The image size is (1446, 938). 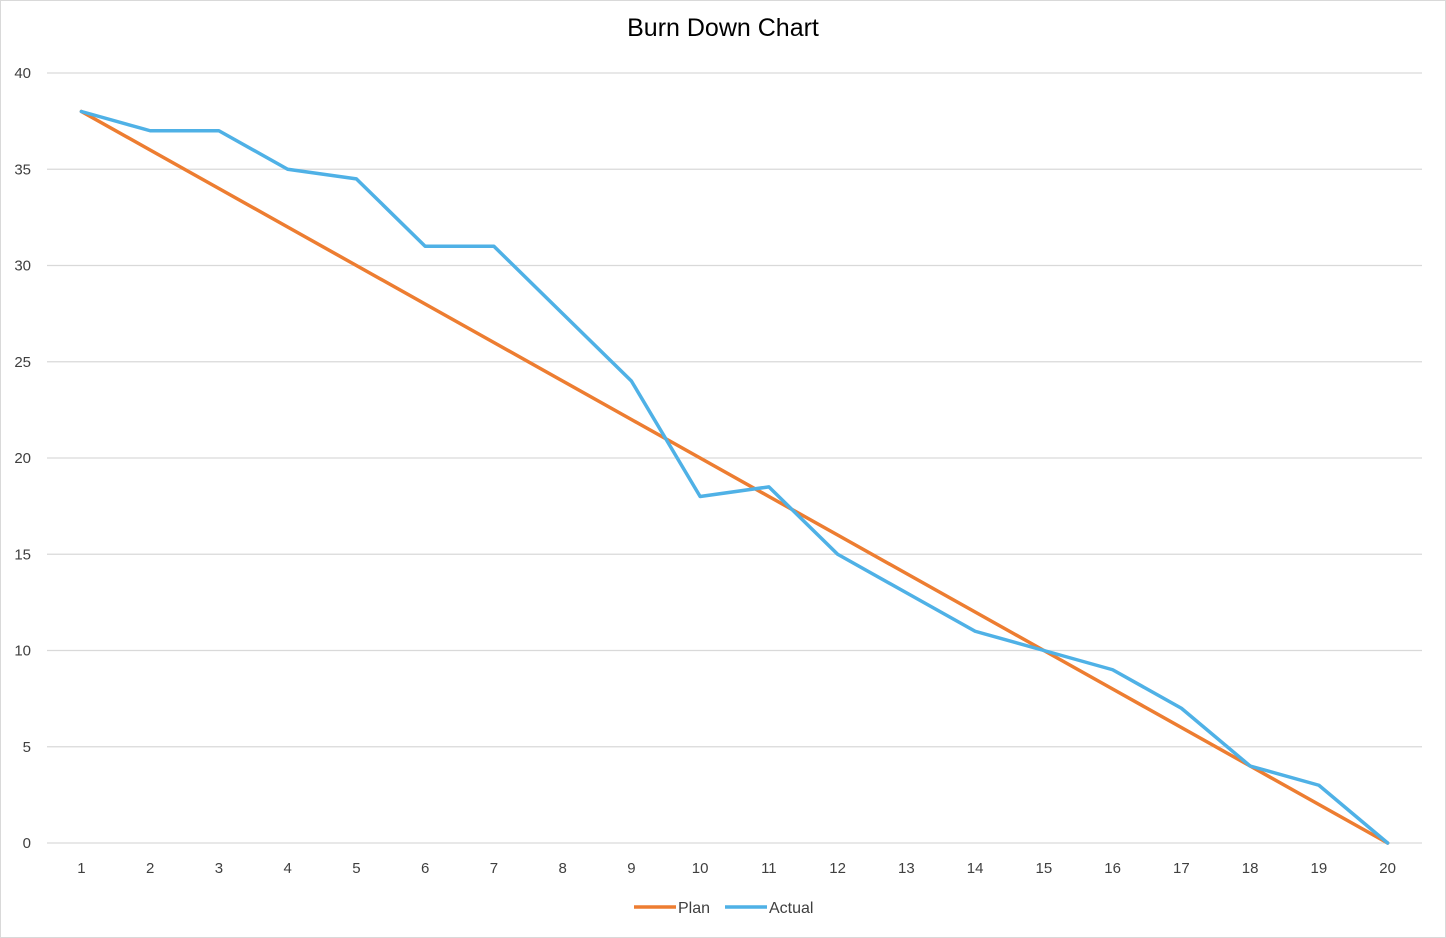 What do you see at coordinates (723, 908) in the screenshot?
I see `legend: Plan Actual` at bounding box center [723, 908].